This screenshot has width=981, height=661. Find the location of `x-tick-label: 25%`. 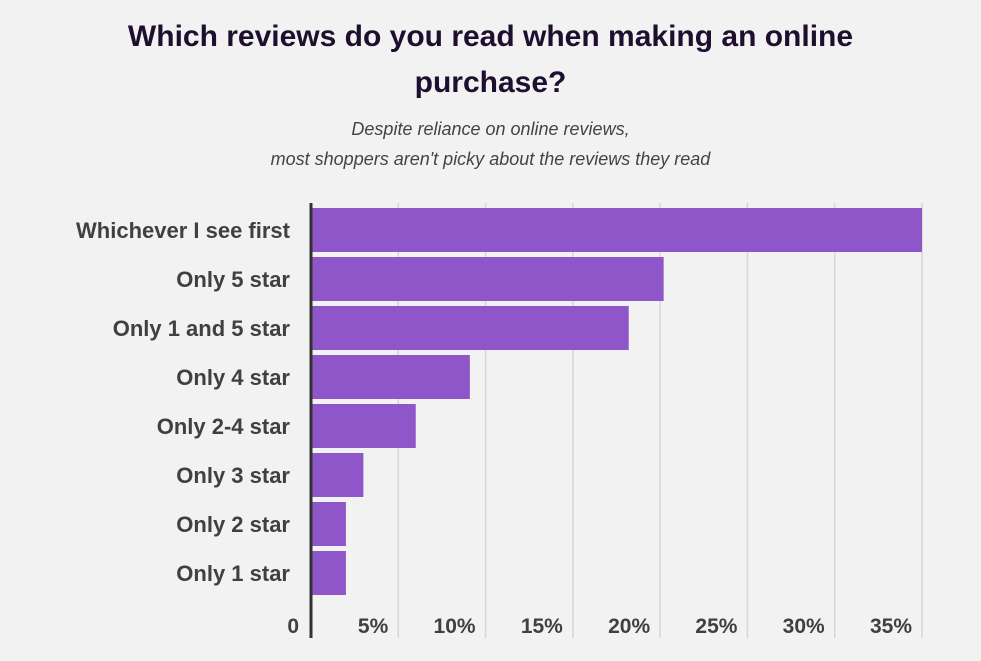

x-tick-label: 25% is located at coordinates (716, 626).